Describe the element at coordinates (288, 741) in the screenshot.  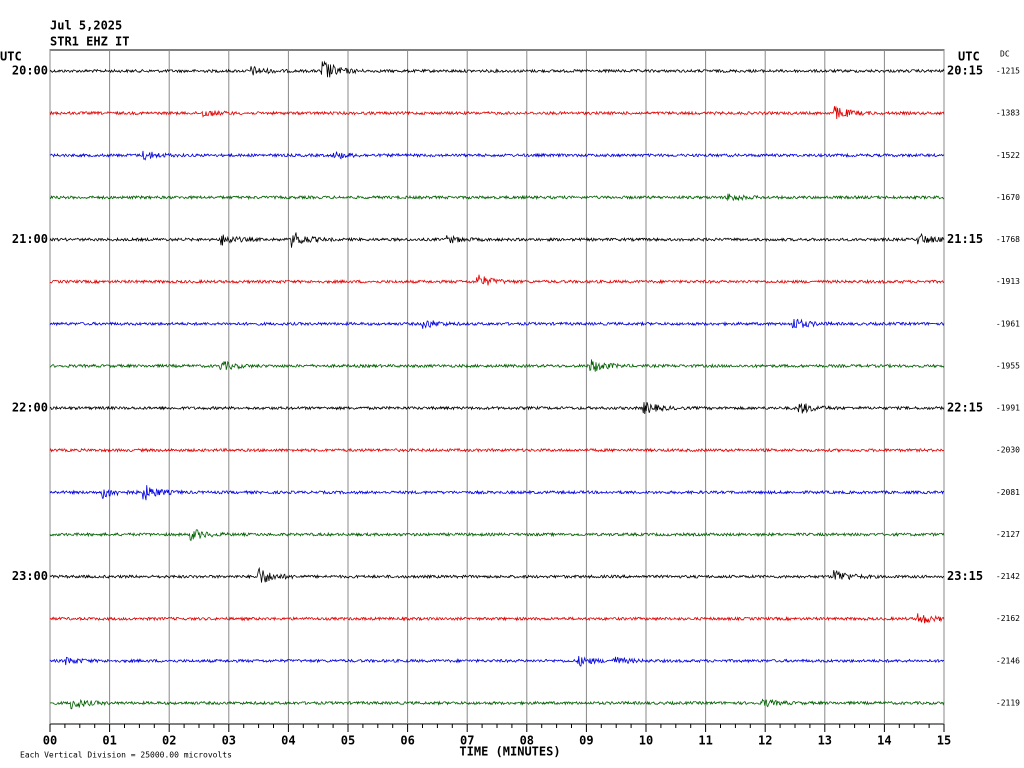
I see `x-tick-label: 04` at that location.